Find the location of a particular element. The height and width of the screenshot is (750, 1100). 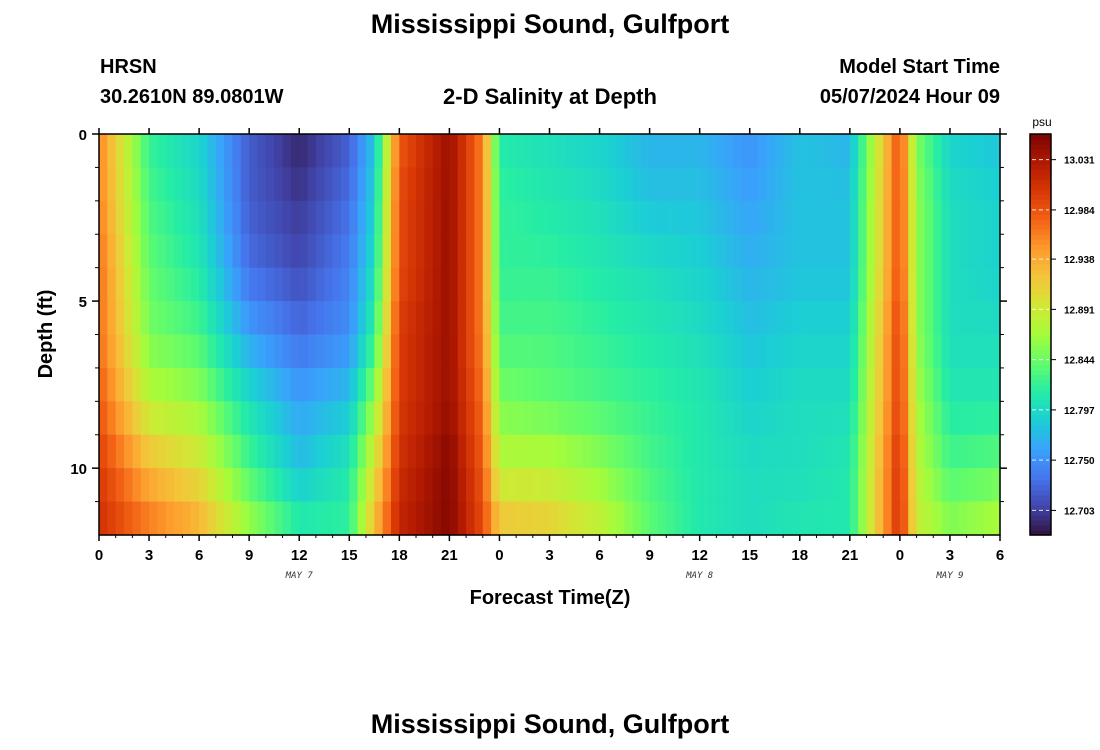

y-tick-label: 0 is located at coordinates (83, 135).